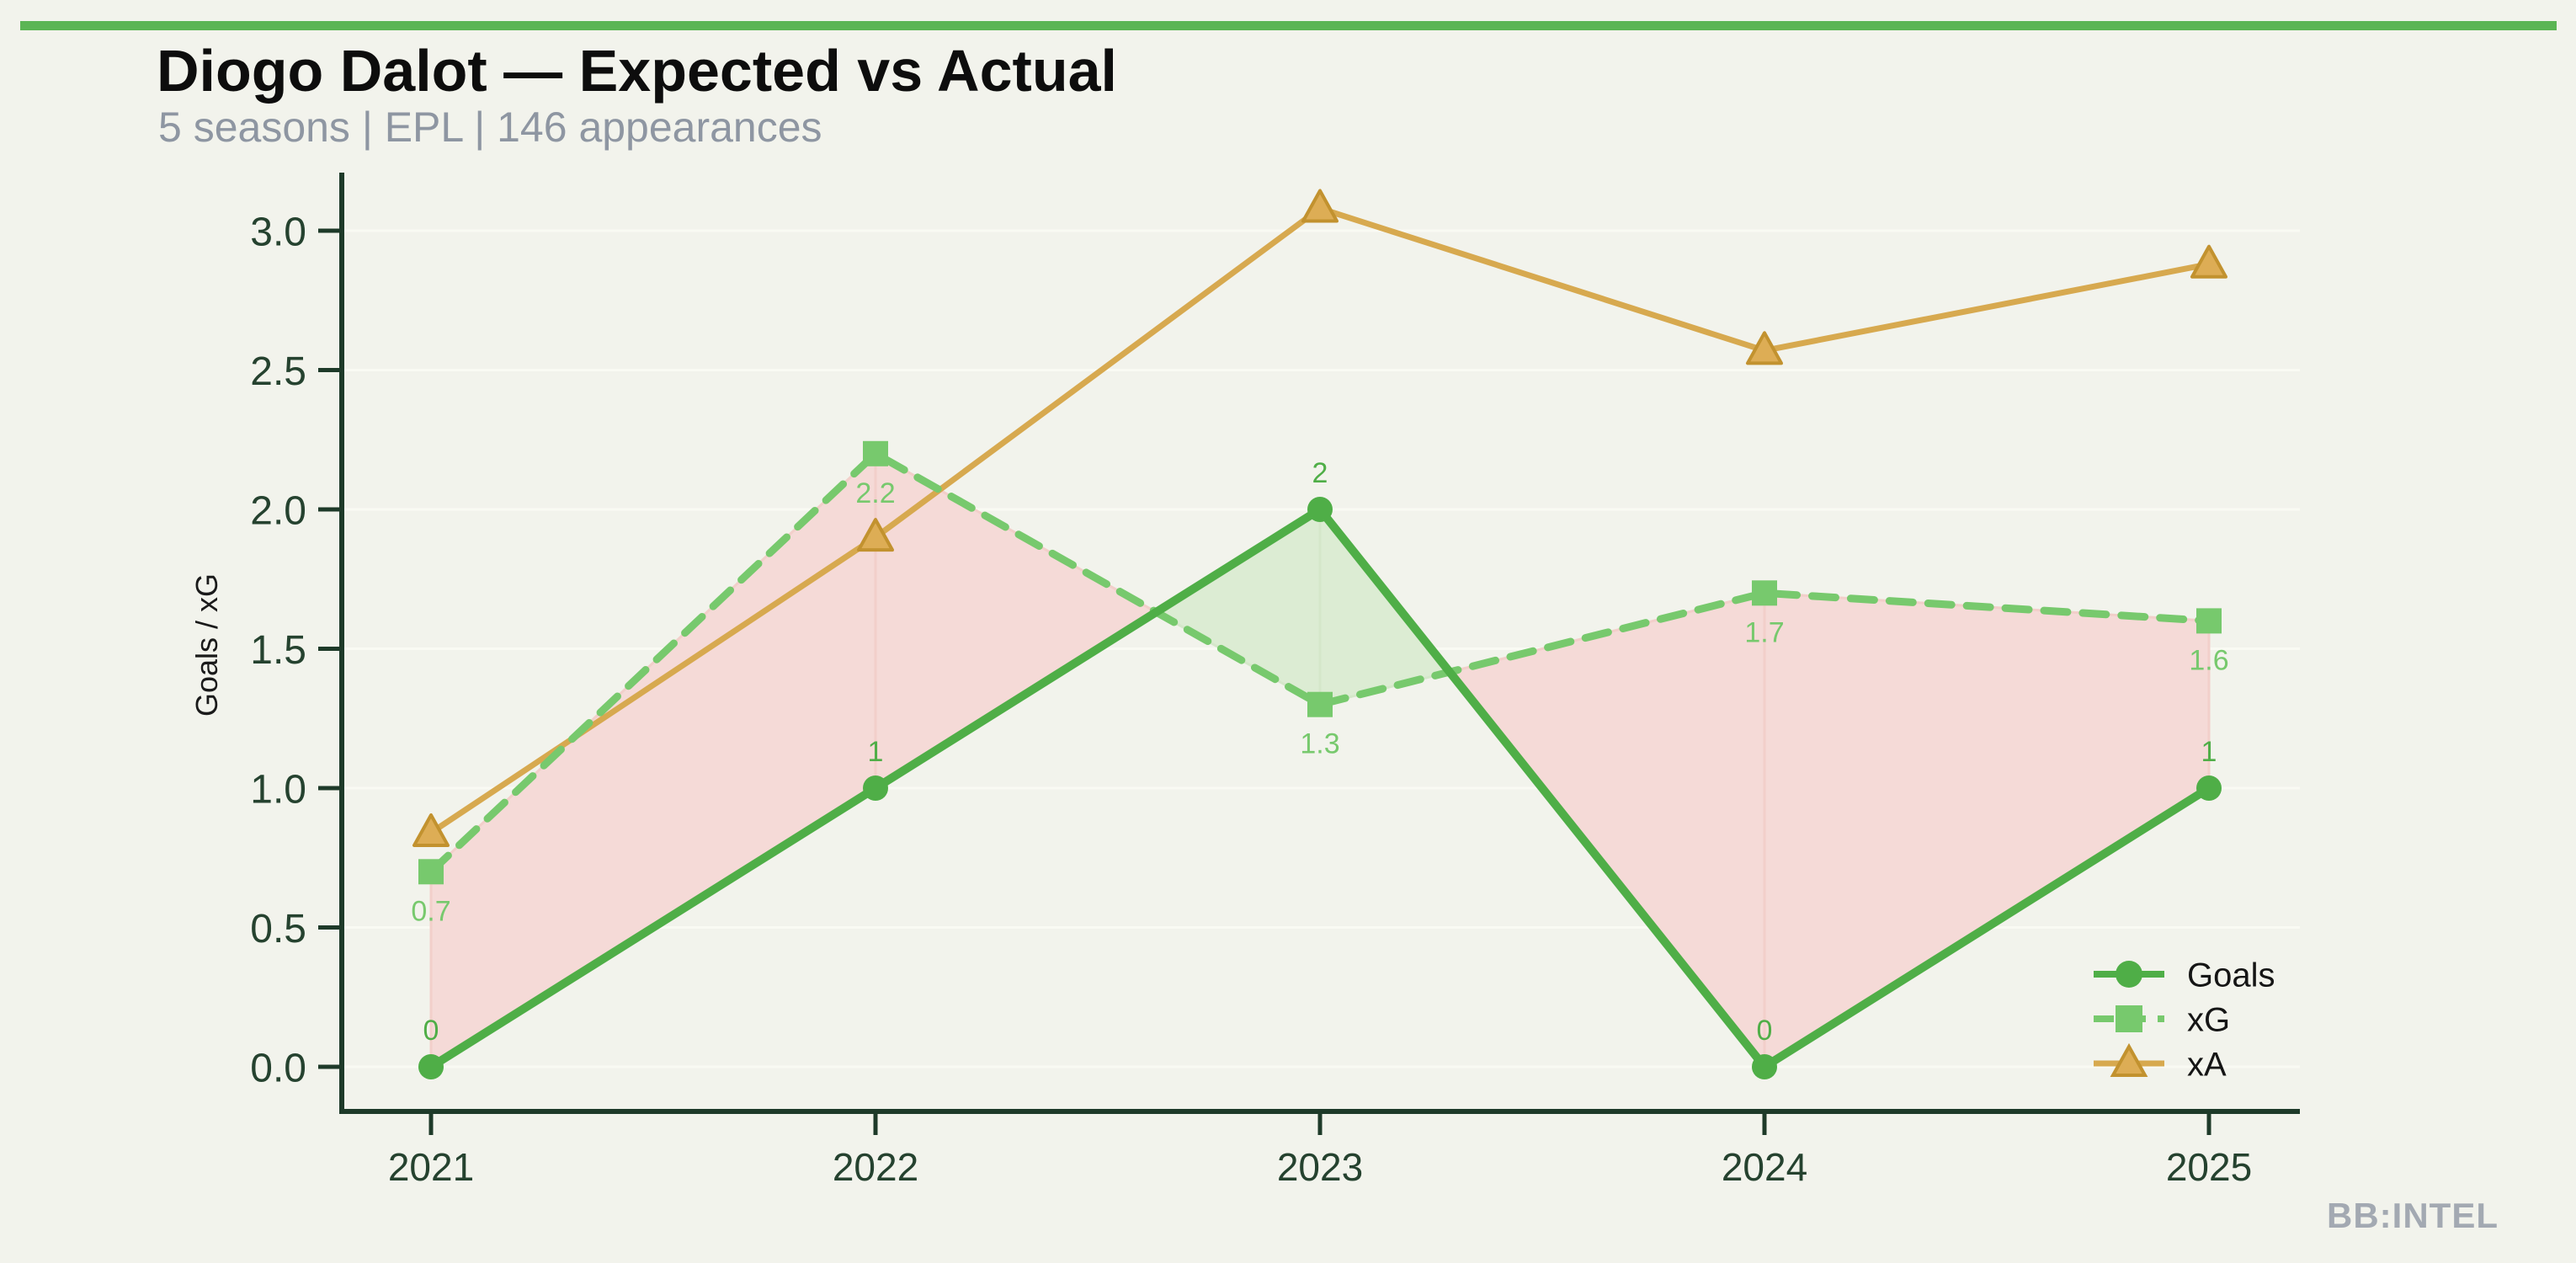  I want to click on value-label: 2, so click(1320, 473).